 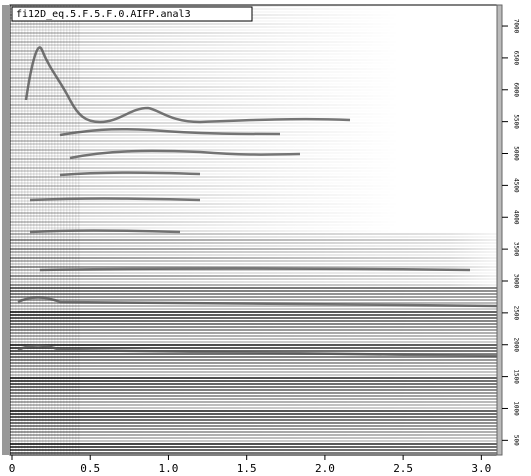 I want to click on y-tick-label: 2000, so click(x=516, y=345).